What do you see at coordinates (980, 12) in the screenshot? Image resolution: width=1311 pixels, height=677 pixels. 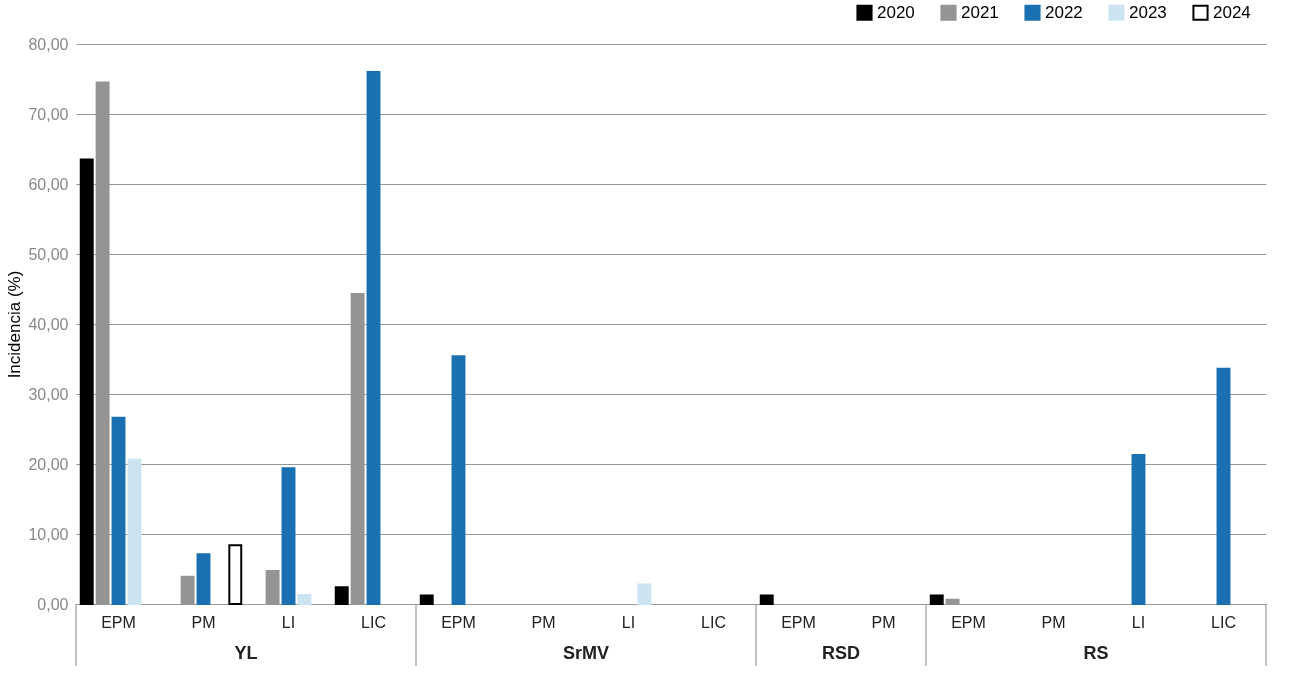 I see `legend-label: 2021` at bounding box center [980, 12].